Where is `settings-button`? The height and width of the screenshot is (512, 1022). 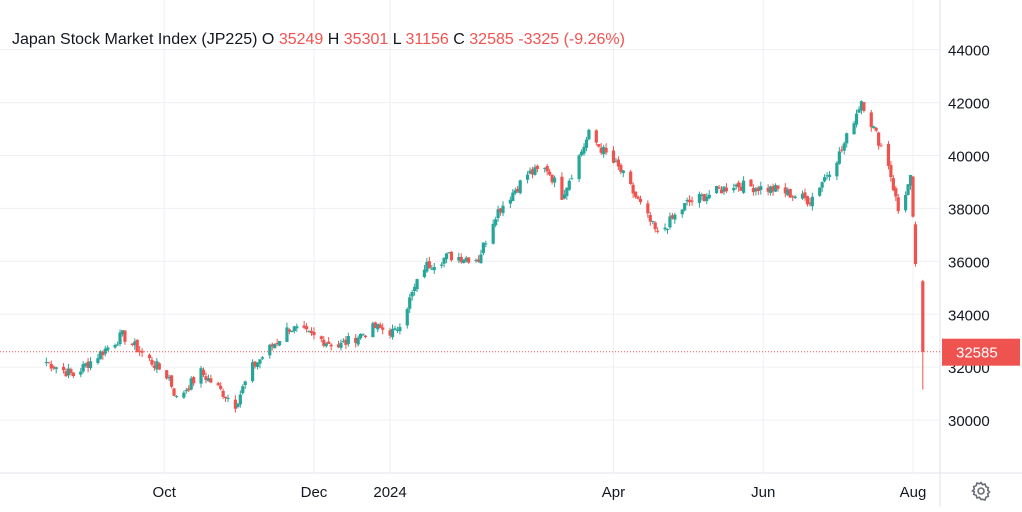
settings-button is located at coordinates (981, 491).